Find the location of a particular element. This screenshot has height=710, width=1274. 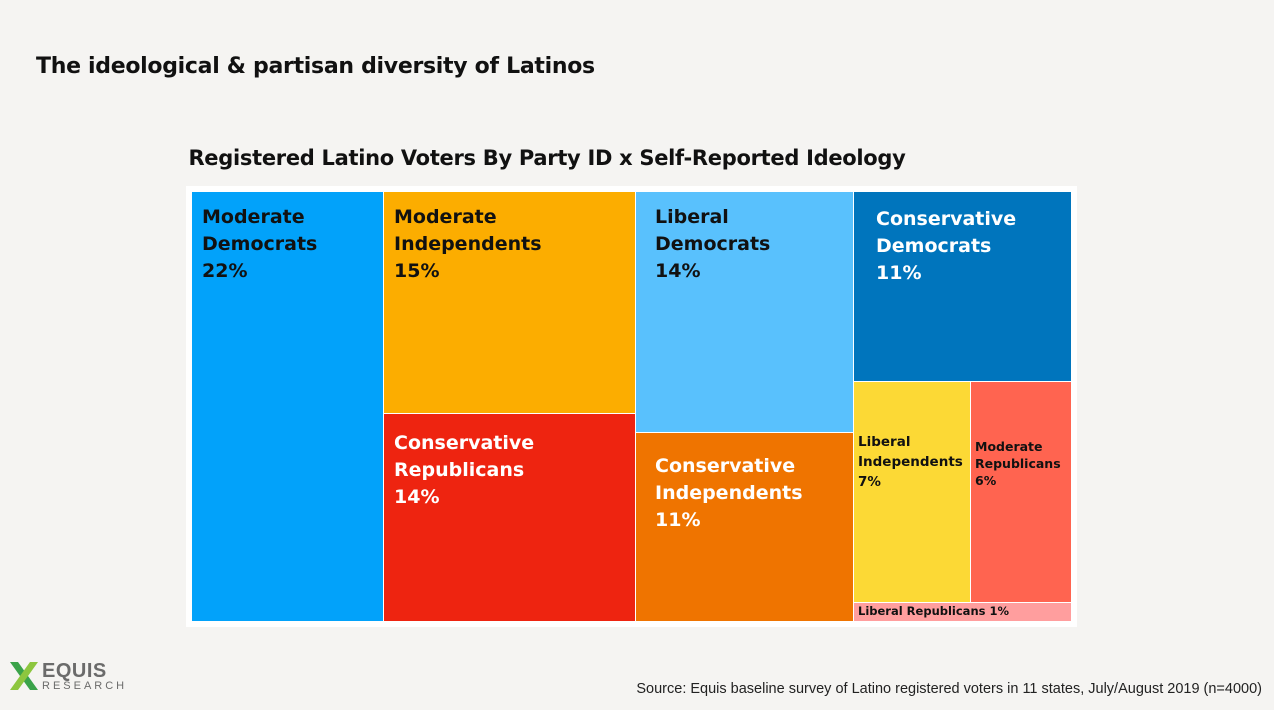

cell-conservative-republicans: Conservative Republicans 14% is located at coordinates (509, 517).